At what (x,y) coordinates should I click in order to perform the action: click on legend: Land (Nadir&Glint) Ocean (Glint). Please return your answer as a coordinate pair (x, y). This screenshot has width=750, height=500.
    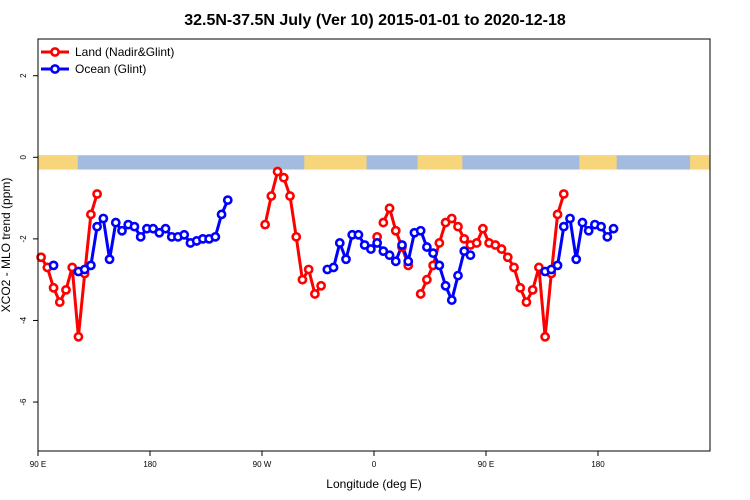
    Looking at the image, I should click on (107, 60).